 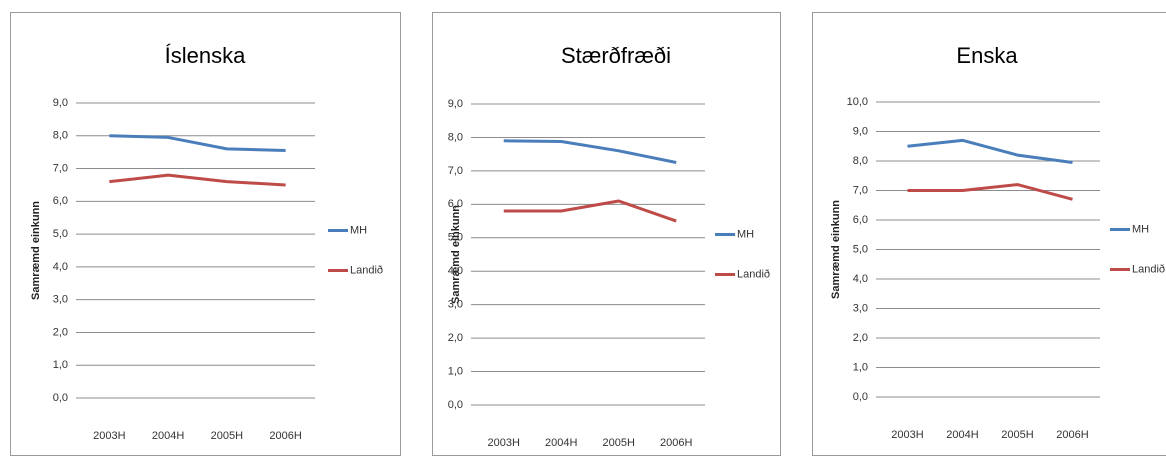 I want to click on y-tick-label: 10,0, so click(x=857, y=102).